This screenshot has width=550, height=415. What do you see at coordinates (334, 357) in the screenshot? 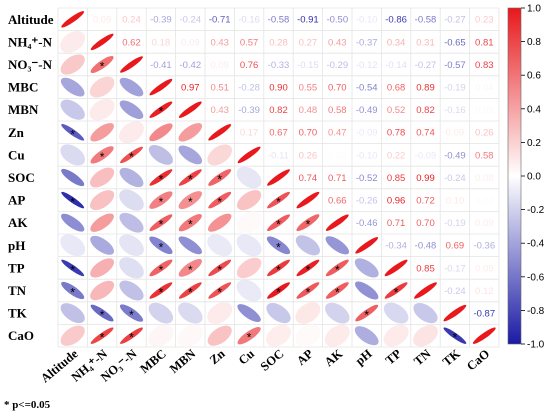
I see `column-label: AK` at bounding box center [334, 357].